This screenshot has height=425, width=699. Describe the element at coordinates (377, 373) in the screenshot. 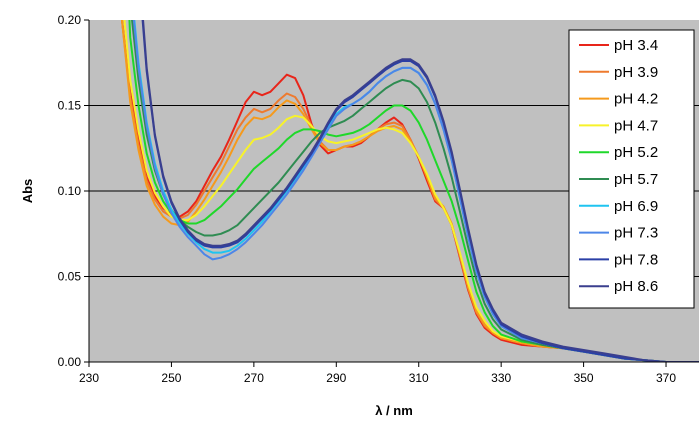

I see `x-ticks: 230 250 270 290 310 330 350 370` at that location.